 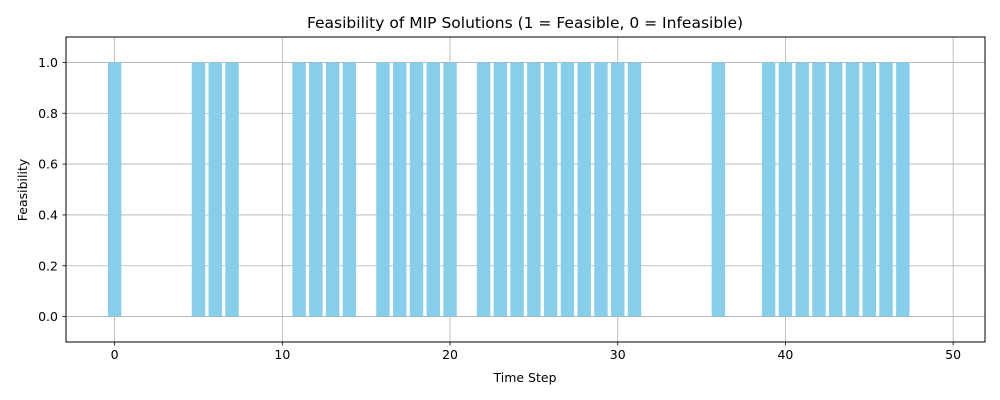 What do you see at coordinates (48, 164) in the screenshot?
I see `y-tick-label: 0.6` at bounding box center [48, 164].